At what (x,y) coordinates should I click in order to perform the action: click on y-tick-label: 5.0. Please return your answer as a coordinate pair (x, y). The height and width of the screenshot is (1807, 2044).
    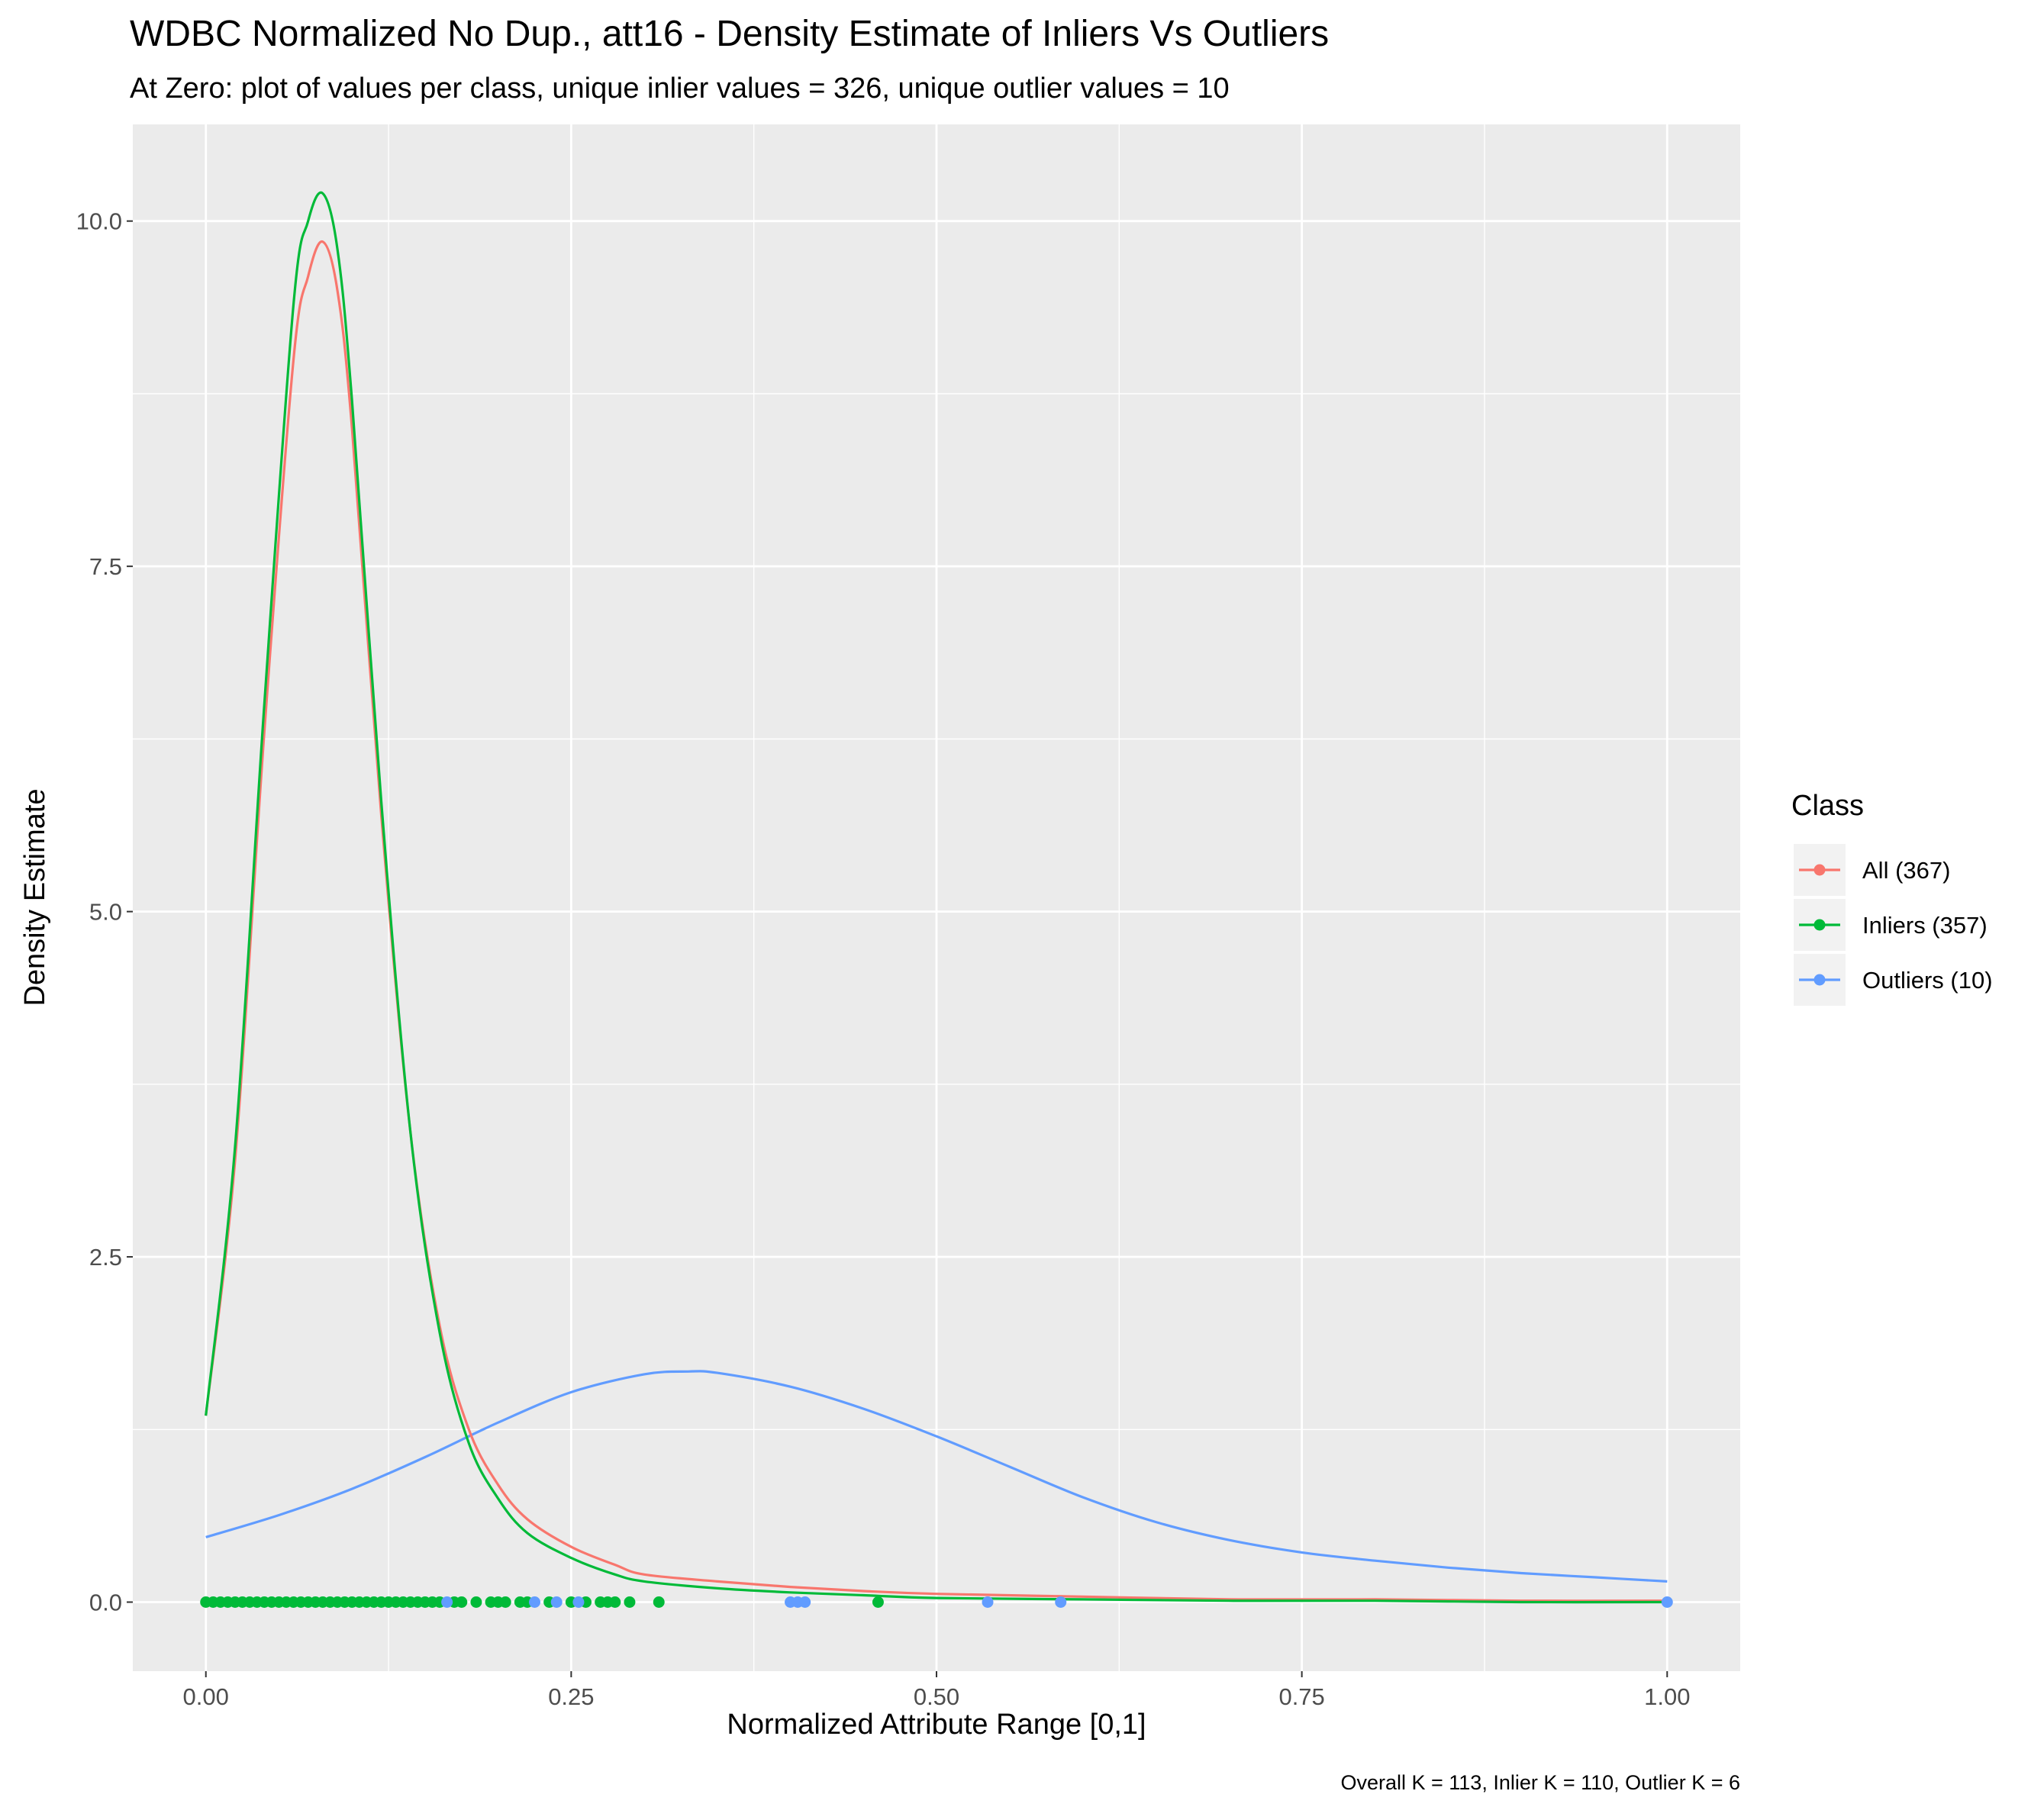
    Looking at the image, I should click on (106, 913).